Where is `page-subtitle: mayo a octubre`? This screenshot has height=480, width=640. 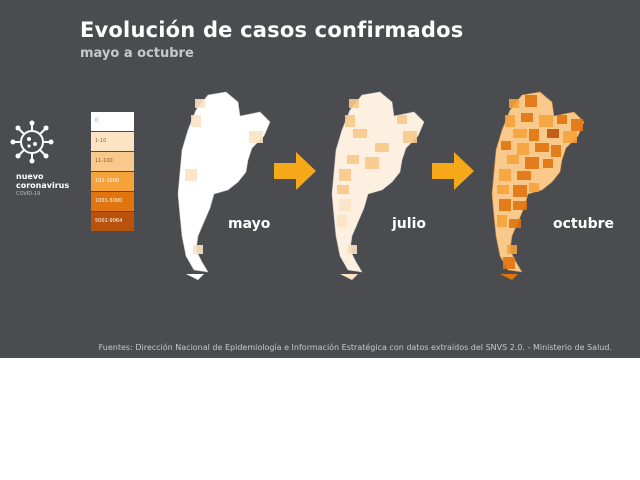 page-subtitle: mayo a octubre is located at coordinates (137, 53).